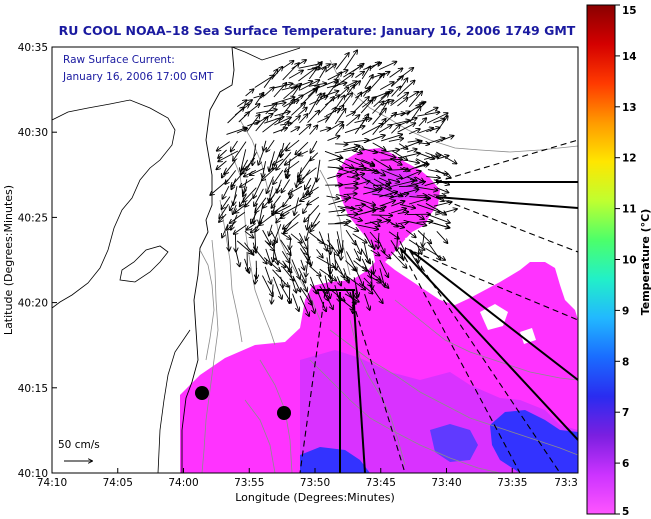  Describe the element at coordinates (629, 159) in the screenshot. I see `colorbar-tick-label: 12` at that location.